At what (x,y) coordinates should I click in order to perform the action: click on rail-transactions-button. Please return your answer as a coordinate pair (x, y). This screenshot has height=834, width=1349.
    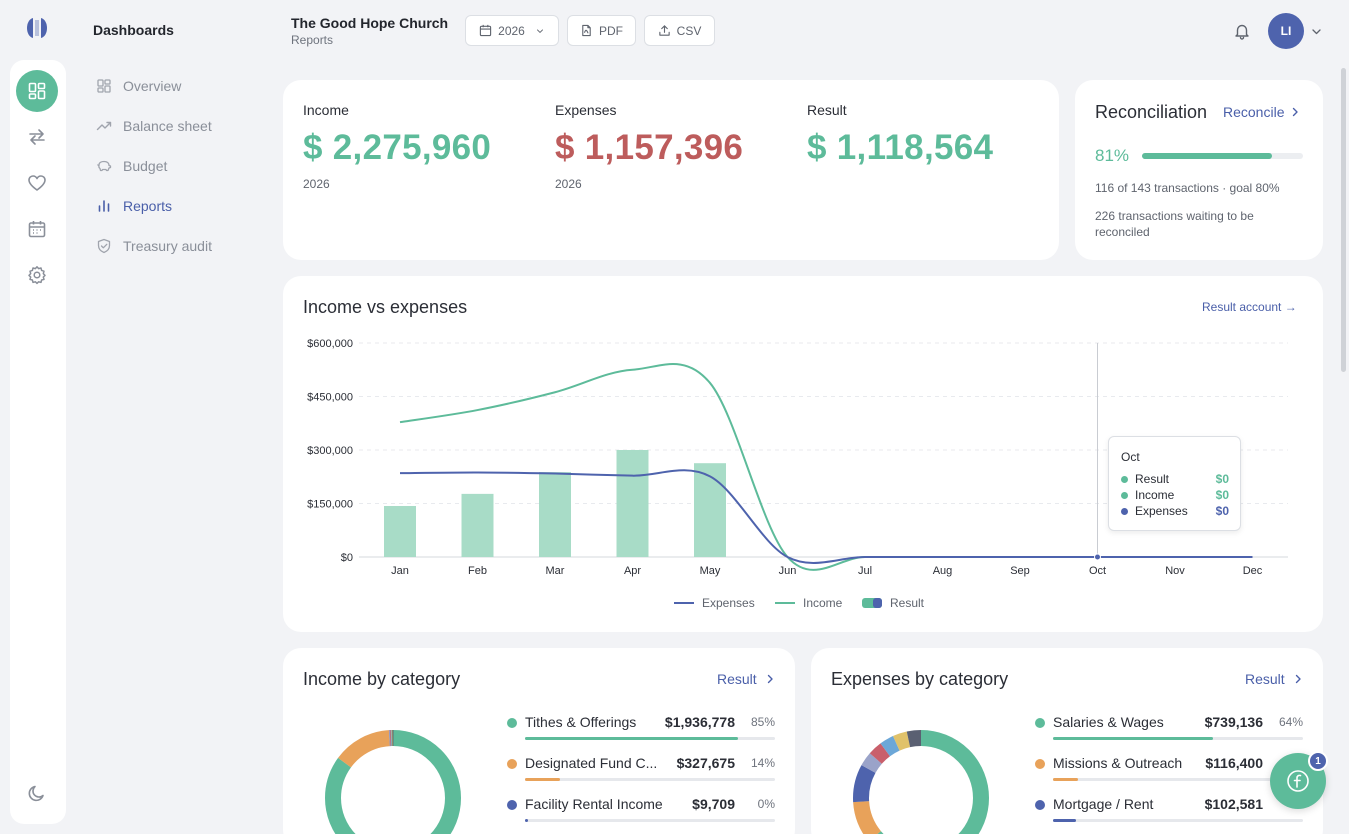
    Looking at the image, I should click on (37, 137).